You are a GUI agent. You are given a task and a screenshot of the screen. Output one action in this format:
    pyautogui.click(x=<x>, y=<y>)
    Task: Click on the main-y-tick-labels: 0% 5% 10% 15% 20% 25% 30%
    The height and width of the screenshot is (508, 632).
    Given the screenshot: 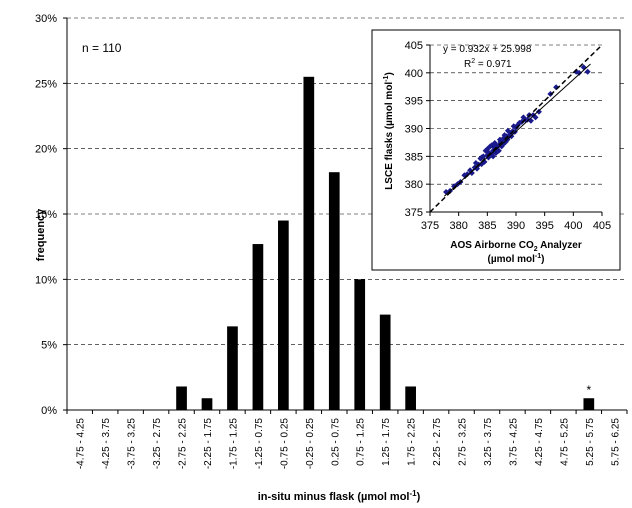 What is the action you would take?
    pyautogui.click(x=46, y=215)
    